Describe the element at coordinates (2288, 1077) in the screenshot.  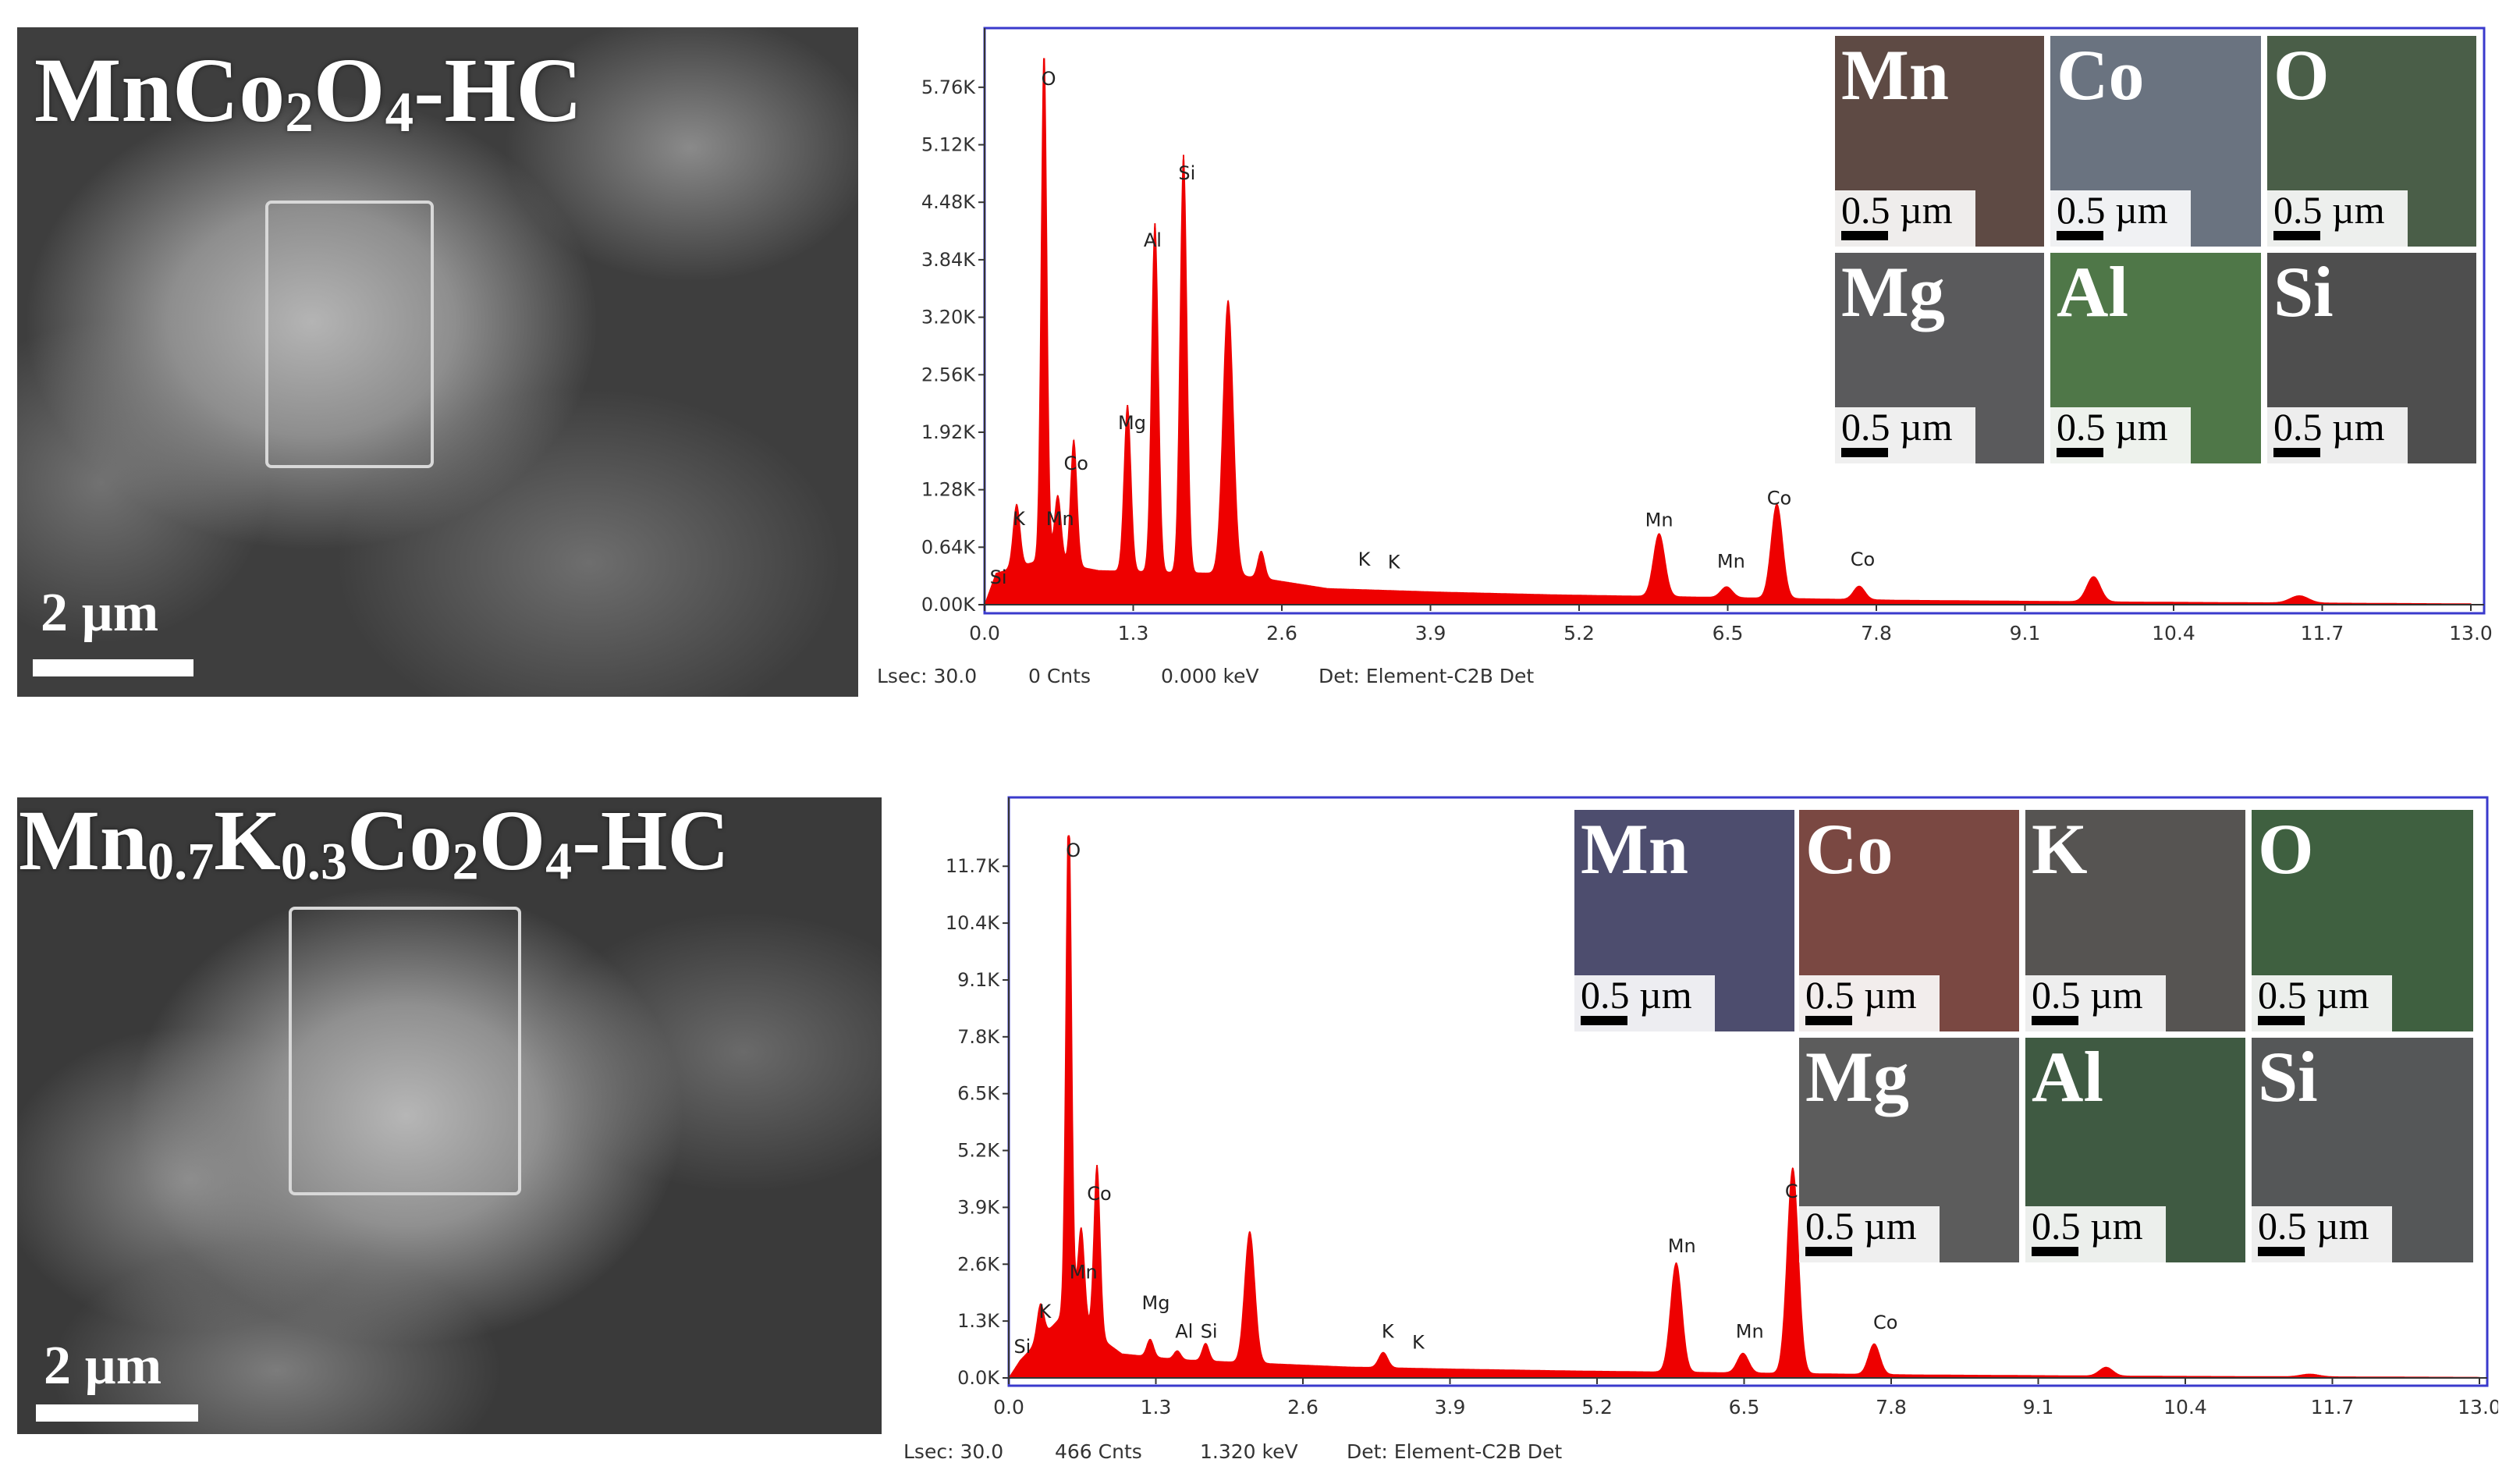
I see `map-element-label: Si` at that location.